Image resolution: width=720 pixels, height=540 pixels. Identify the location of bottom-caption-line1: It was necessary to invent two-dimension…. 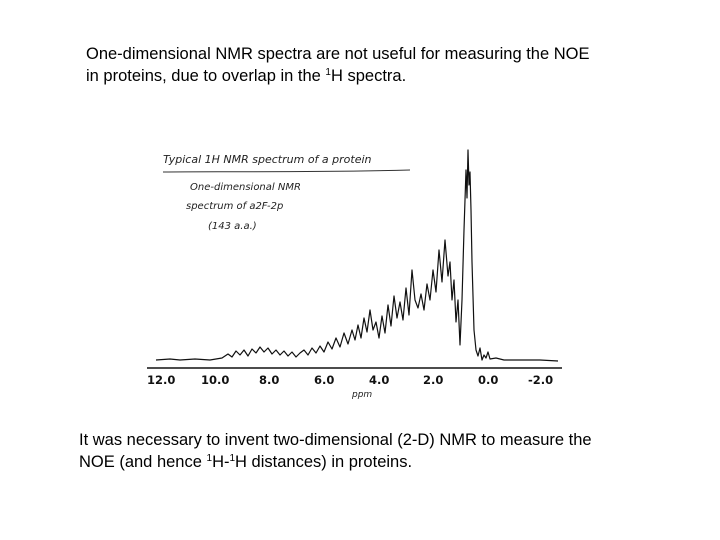
(335, 440).